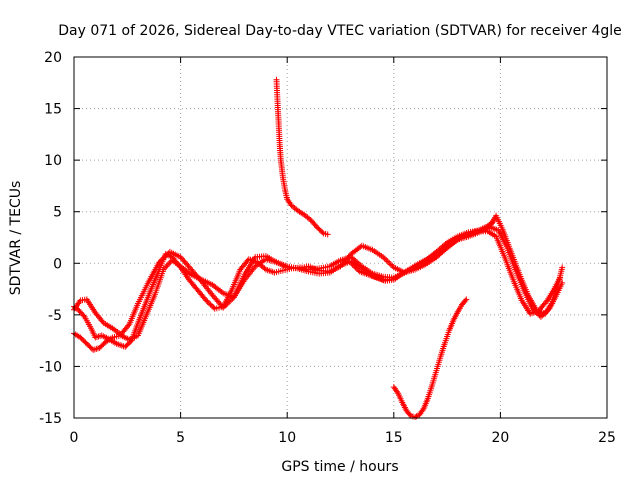 This screenshot has height=480, width=640. I want to click on y-tick-label: -5, so click(55, 316).